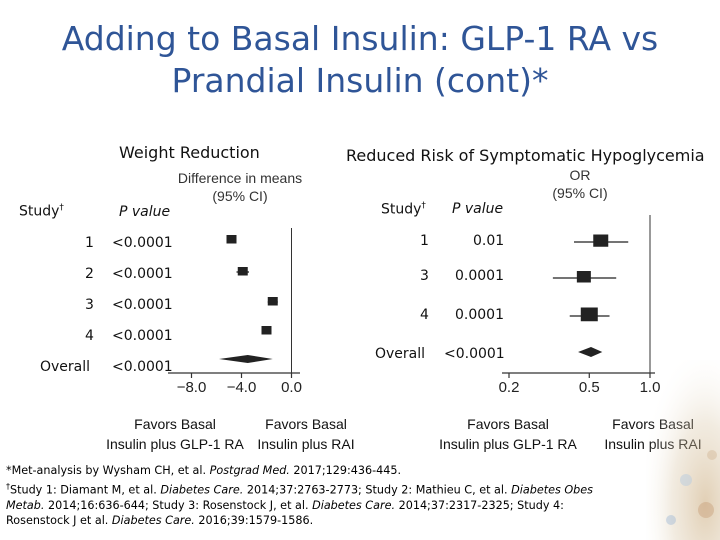 The height and width of the screenshot is (540, 720). Describe the element at coordinates (240, 196) in the screenshot. I see `weight-estimate-header-line-2: (95% CI)` at that location.